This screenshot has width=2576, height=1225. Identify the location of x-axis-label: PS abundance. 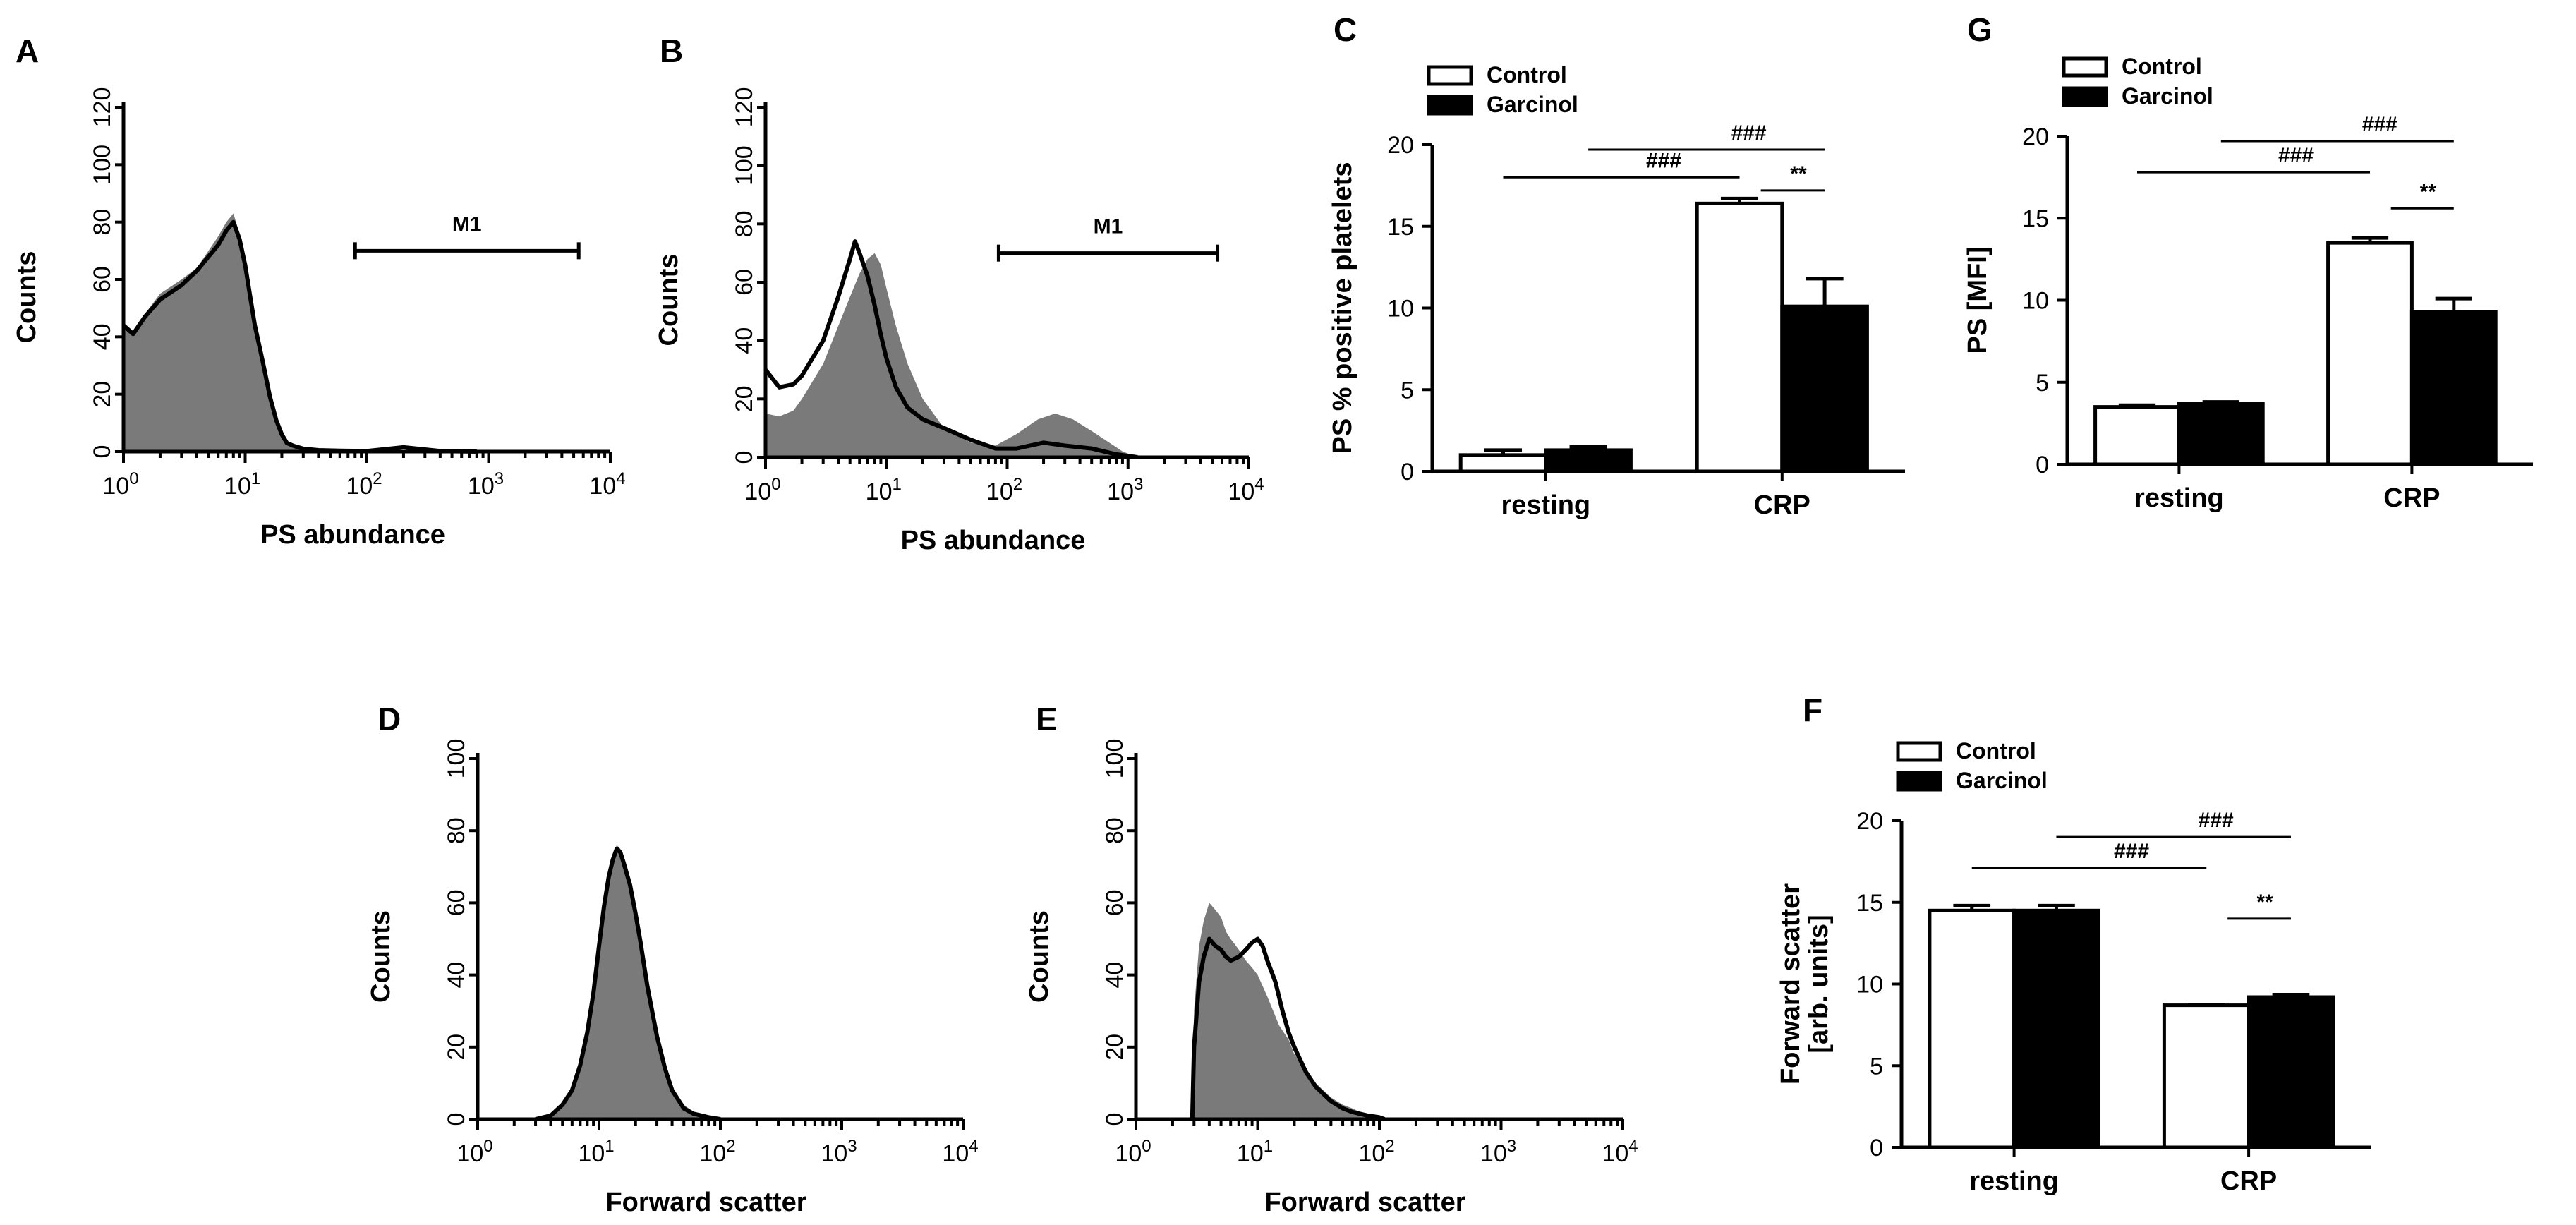
(353, 535).